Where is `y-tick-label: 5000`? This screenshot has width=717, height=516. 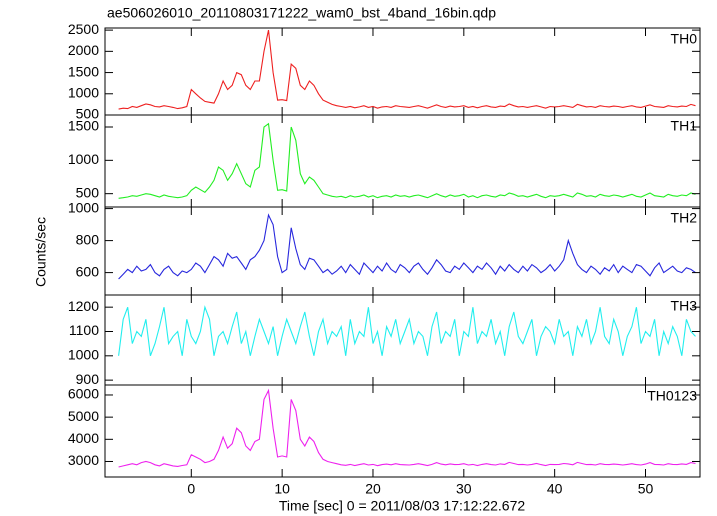
y-tick-label: 5000 is located at coordinates (83, 416).